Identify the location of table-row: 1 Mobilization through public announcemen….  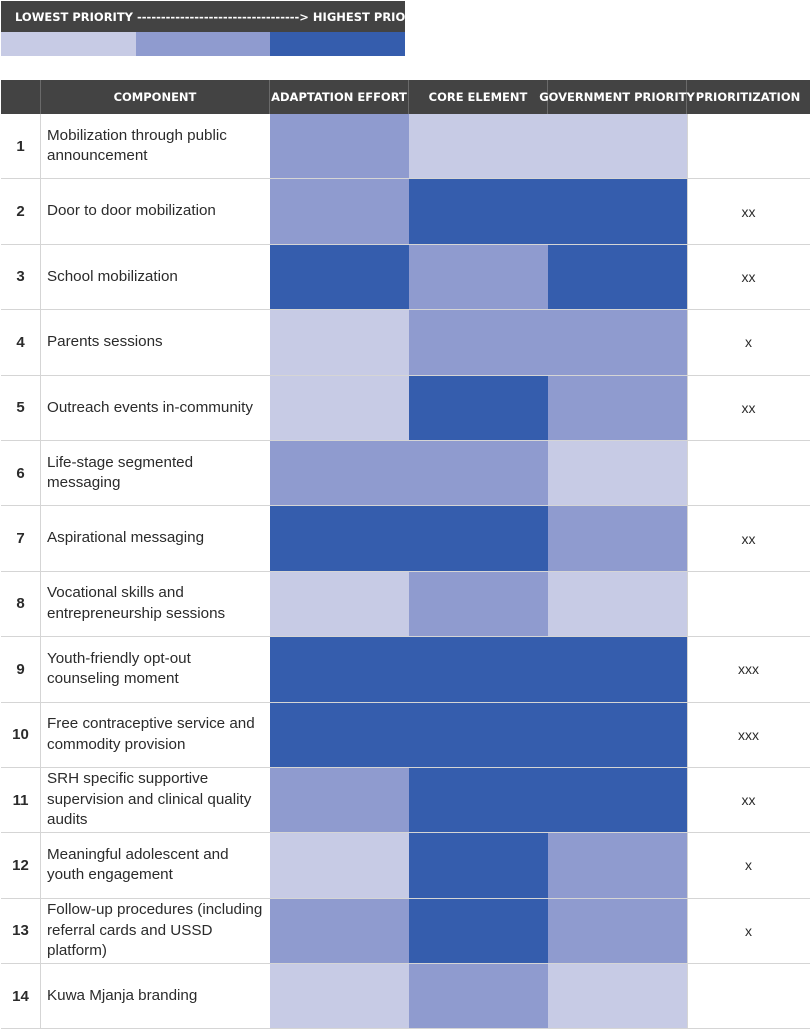
(405, 147).